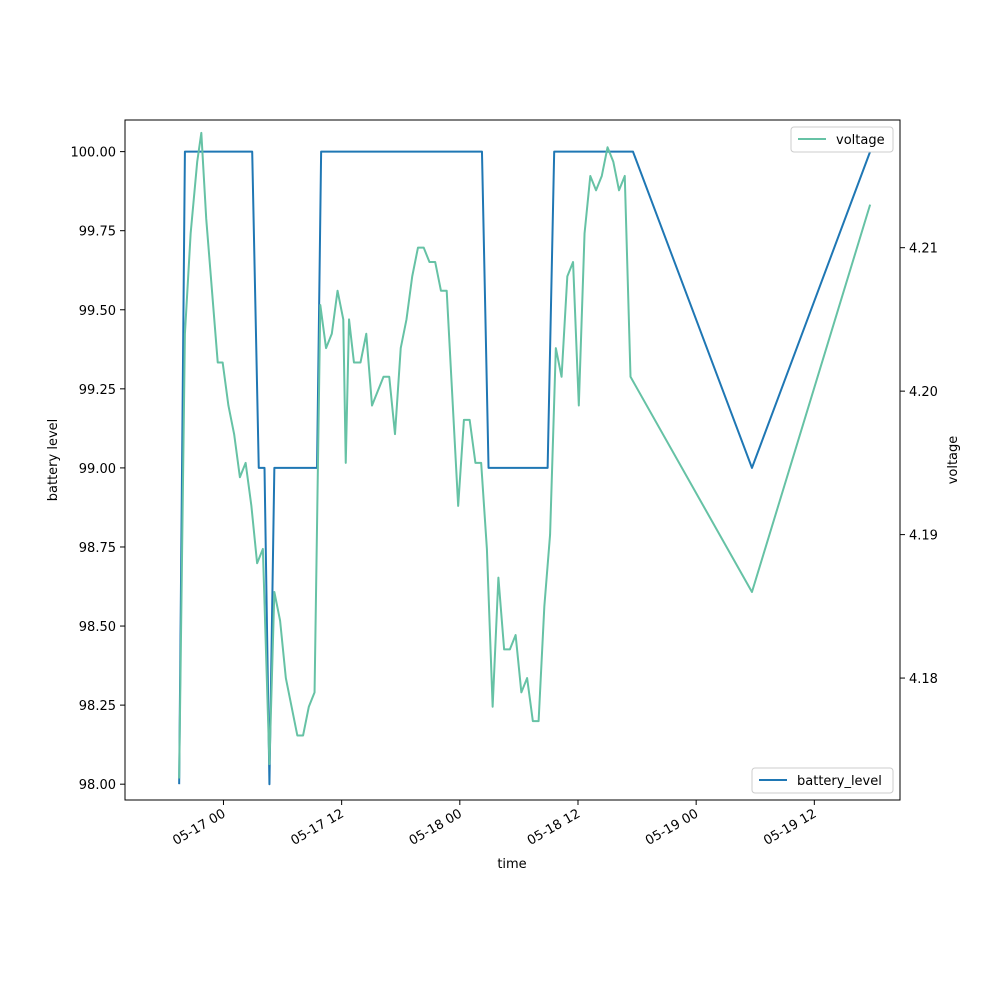 The height and width of the screenshot is (1000, 1000). Describe the element at coordinates (97, 311) in the screenshot. I see `y-tick-label: 99.50` at that location.